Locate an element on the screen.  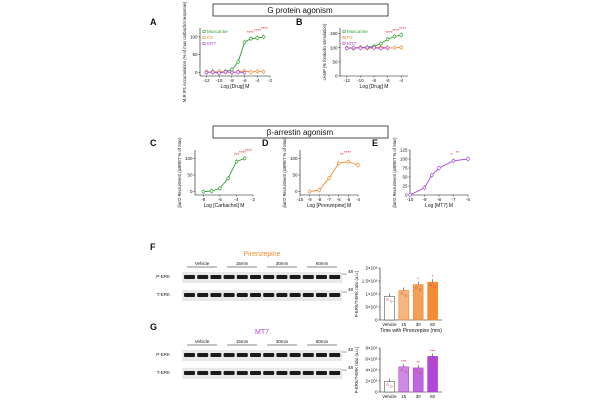
y-tick-label: 75 is located at coordinates (405, 168).